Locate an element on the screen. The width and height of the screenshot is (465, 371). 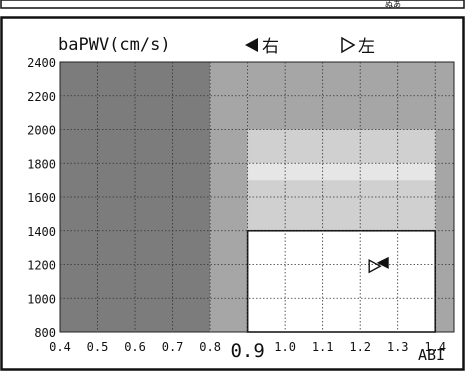
y-tick-label: 1200 is located at coordinates (41, 266).